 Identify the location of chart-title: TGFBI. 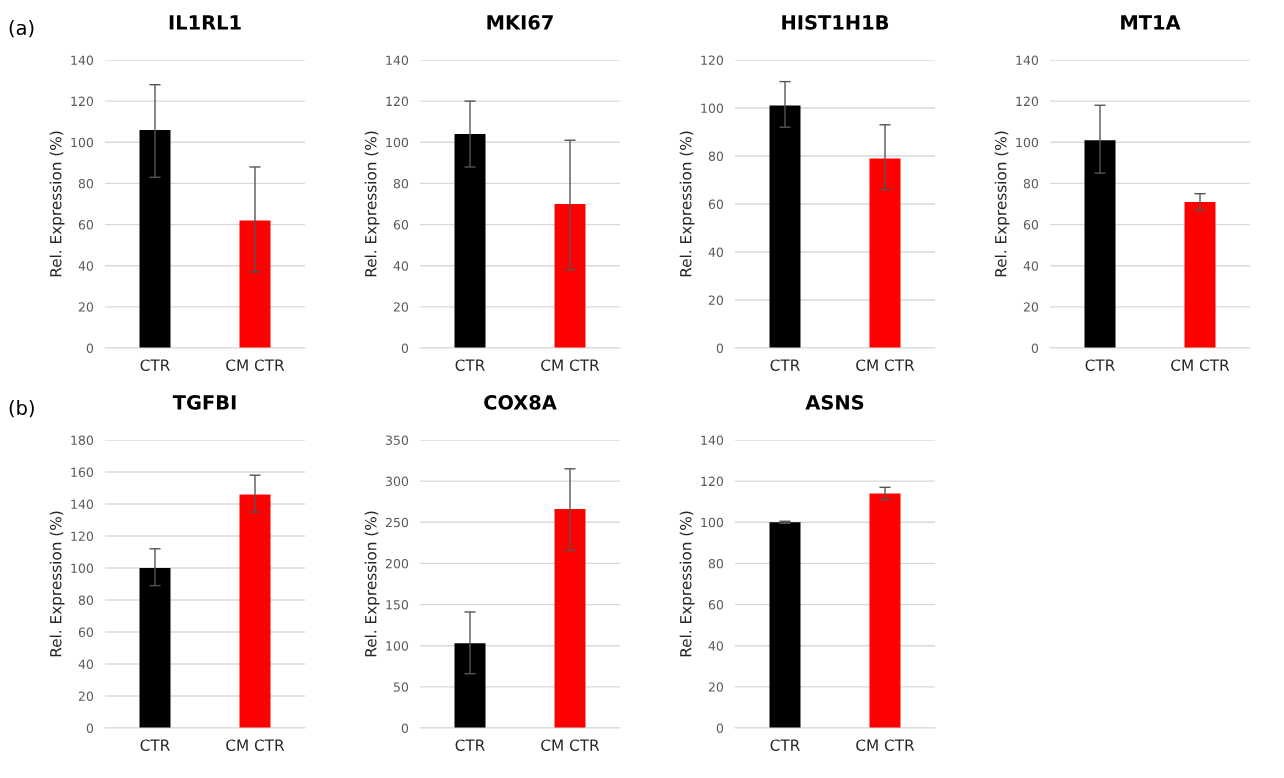
(204, 402).